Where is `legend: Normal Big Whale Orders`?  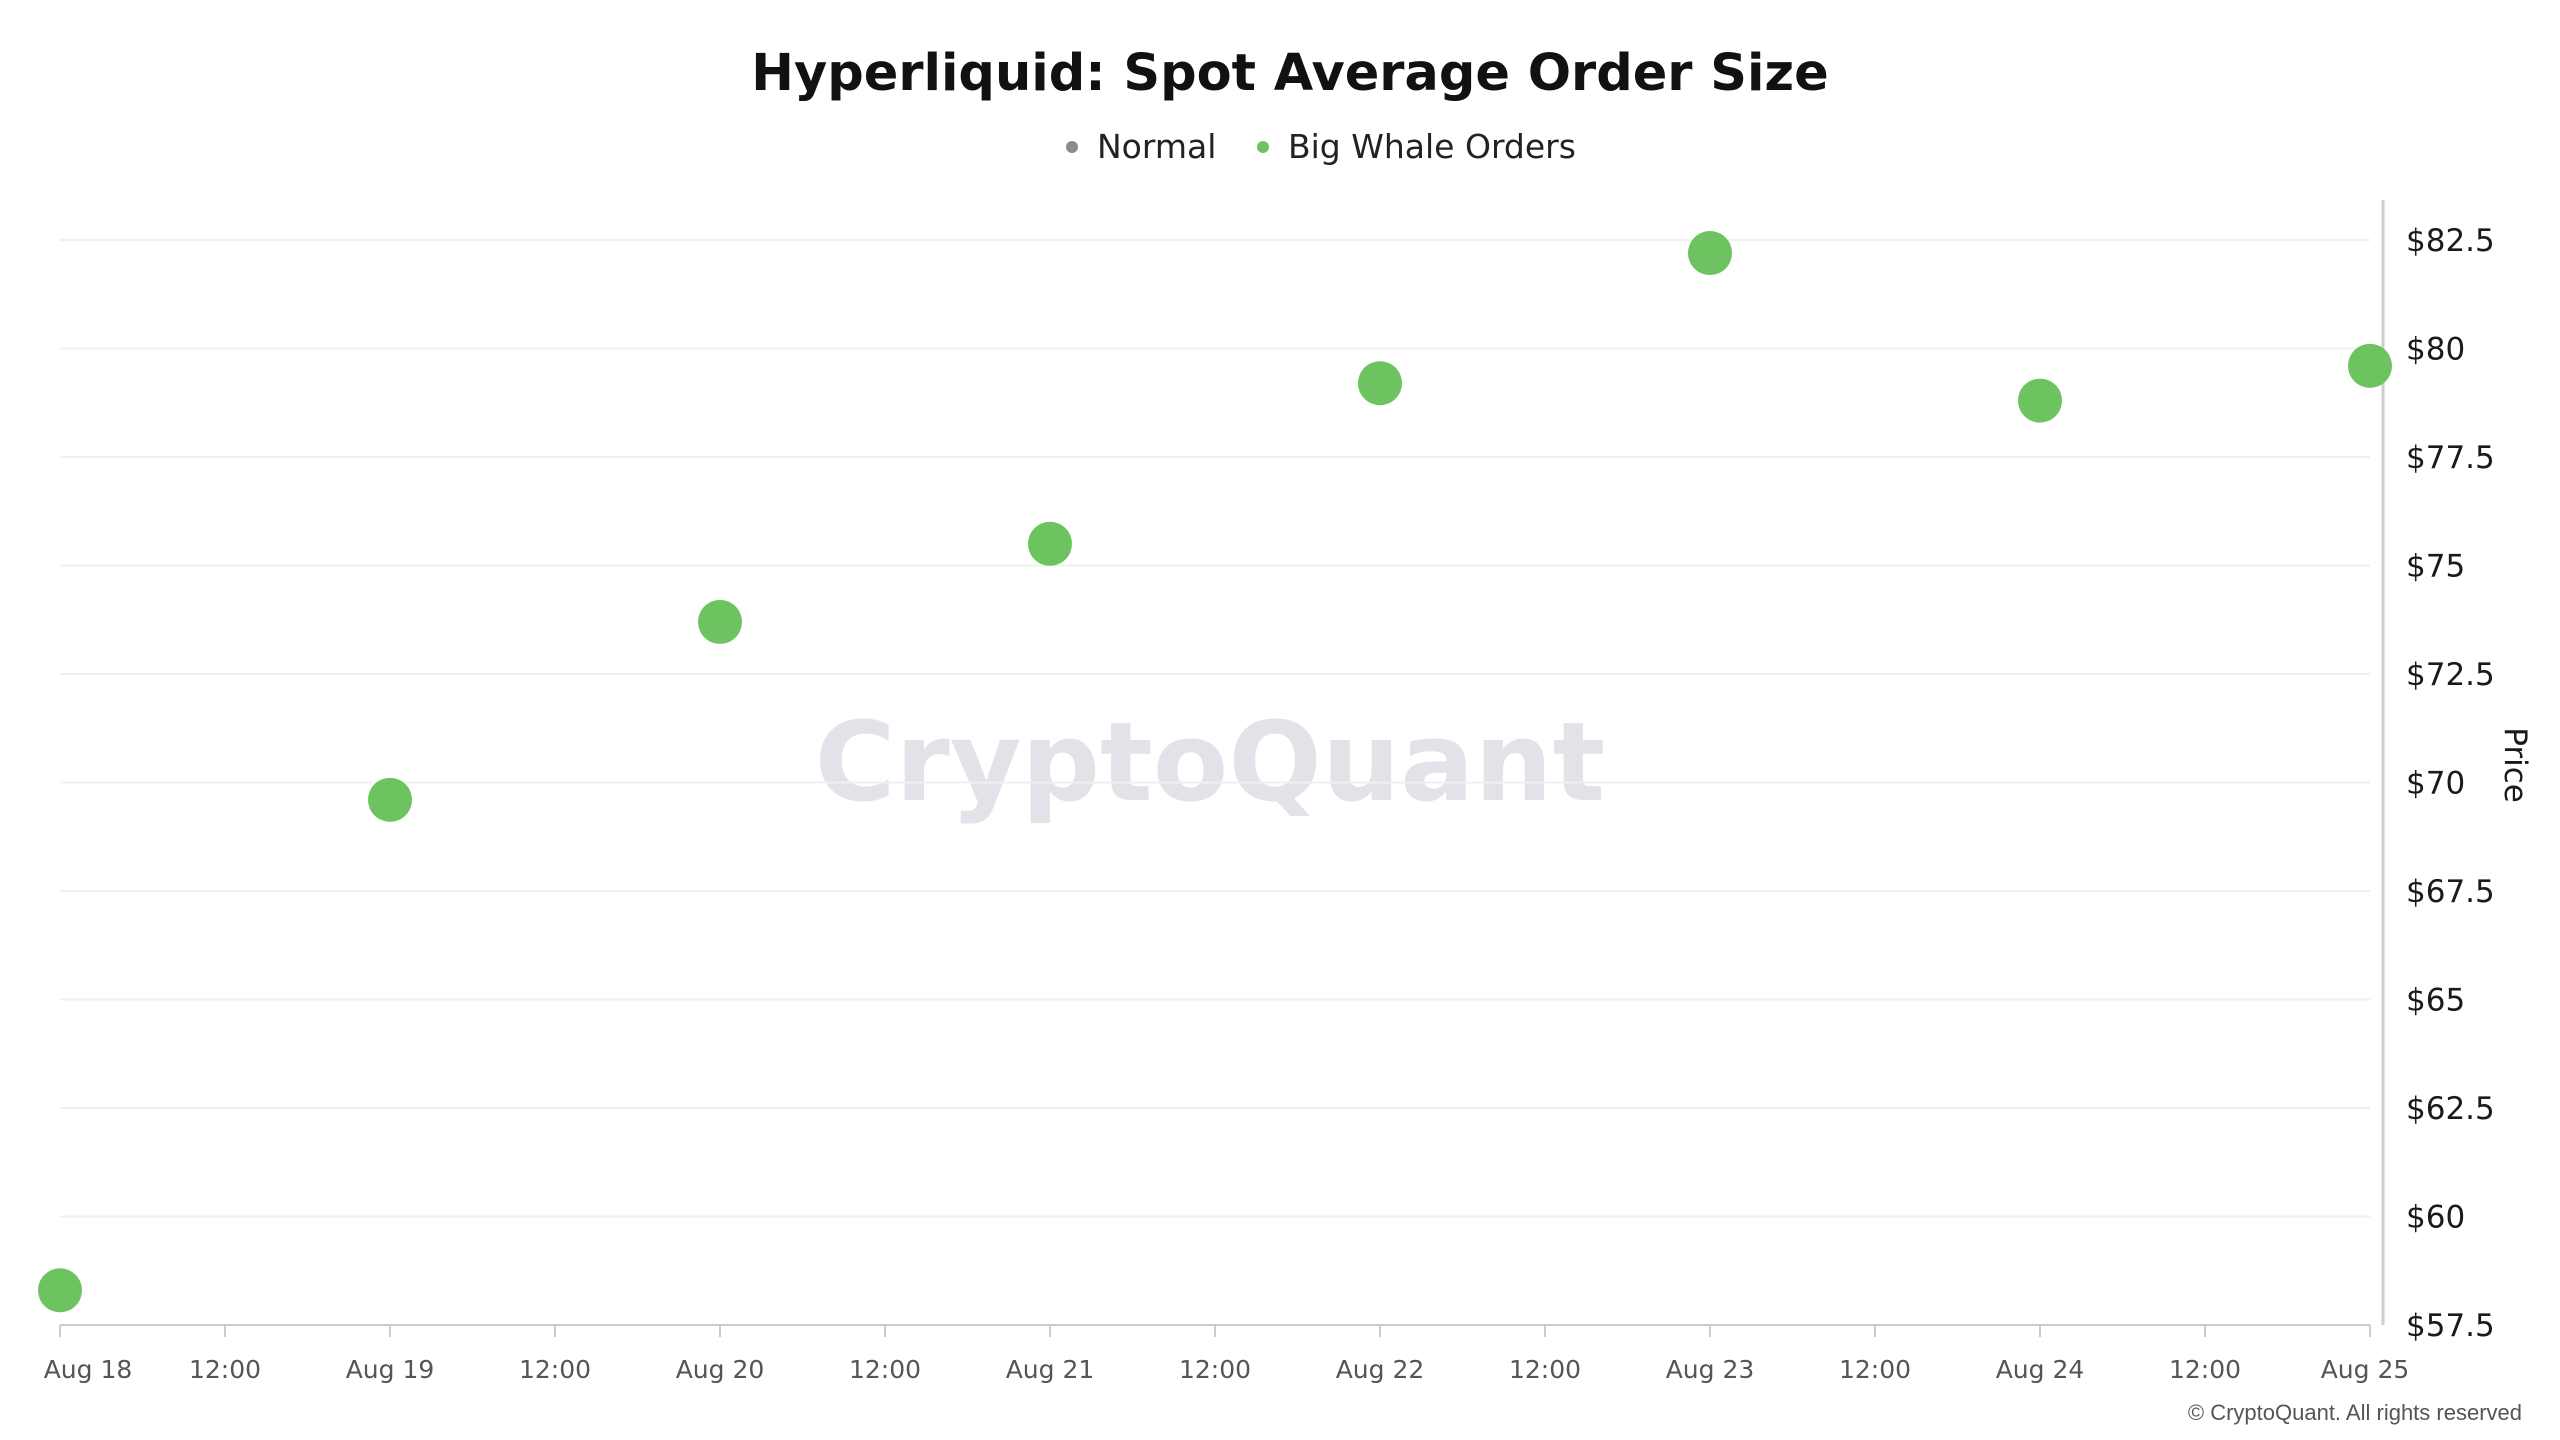 legend: Normal Big Whale Orders is located at coordinates (1321, 146).